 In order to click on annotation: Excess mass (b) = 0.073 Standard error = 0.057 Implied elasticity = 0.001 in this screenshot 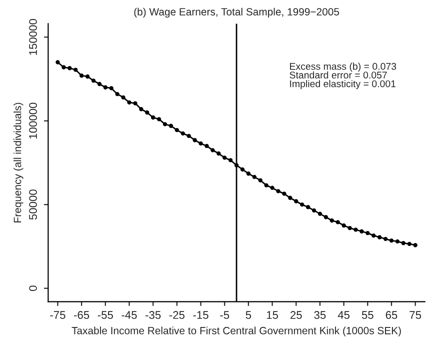, I will do `click(343, 76)`.